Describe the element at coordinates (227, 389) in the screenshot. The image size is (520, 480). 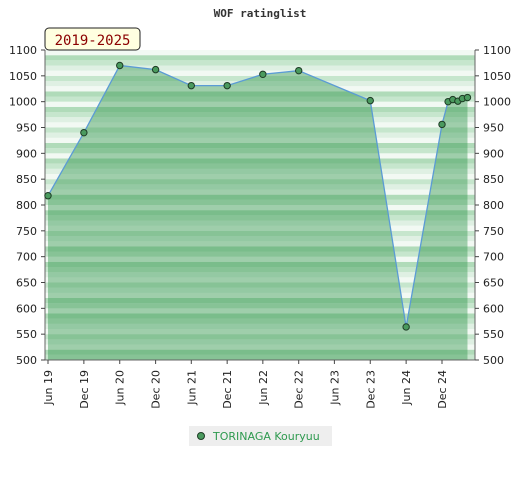
I see `x-tick-label: Dec 21` at that location.